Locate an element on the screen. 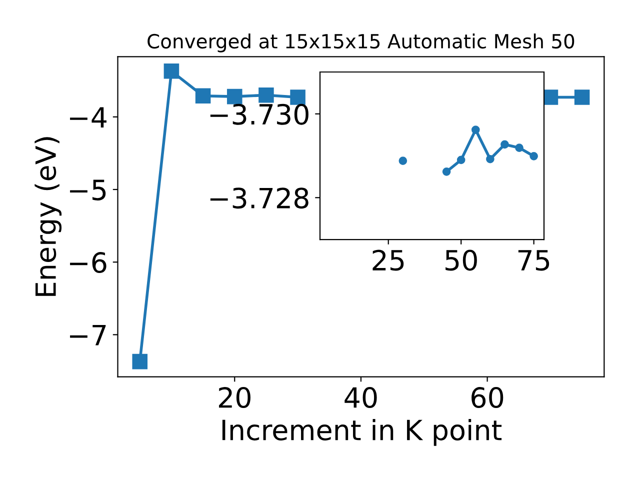 The image size is (640, 480). y-tick-label: −3.728 is located at coordinates (259, 198).